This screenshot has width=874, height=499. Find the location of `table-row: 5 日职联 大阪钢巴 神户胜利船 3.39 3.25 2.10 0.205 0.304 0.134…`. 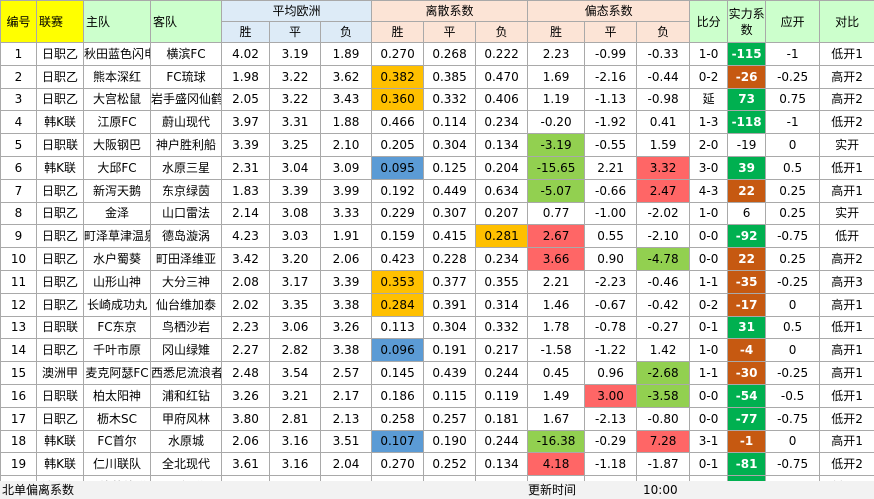

table-row: 5 日职联 大阪钢巴 神户胜利船 3.39 3.25 2.10 0.205 0.304 0.134… is located at coordinates (437, 145).